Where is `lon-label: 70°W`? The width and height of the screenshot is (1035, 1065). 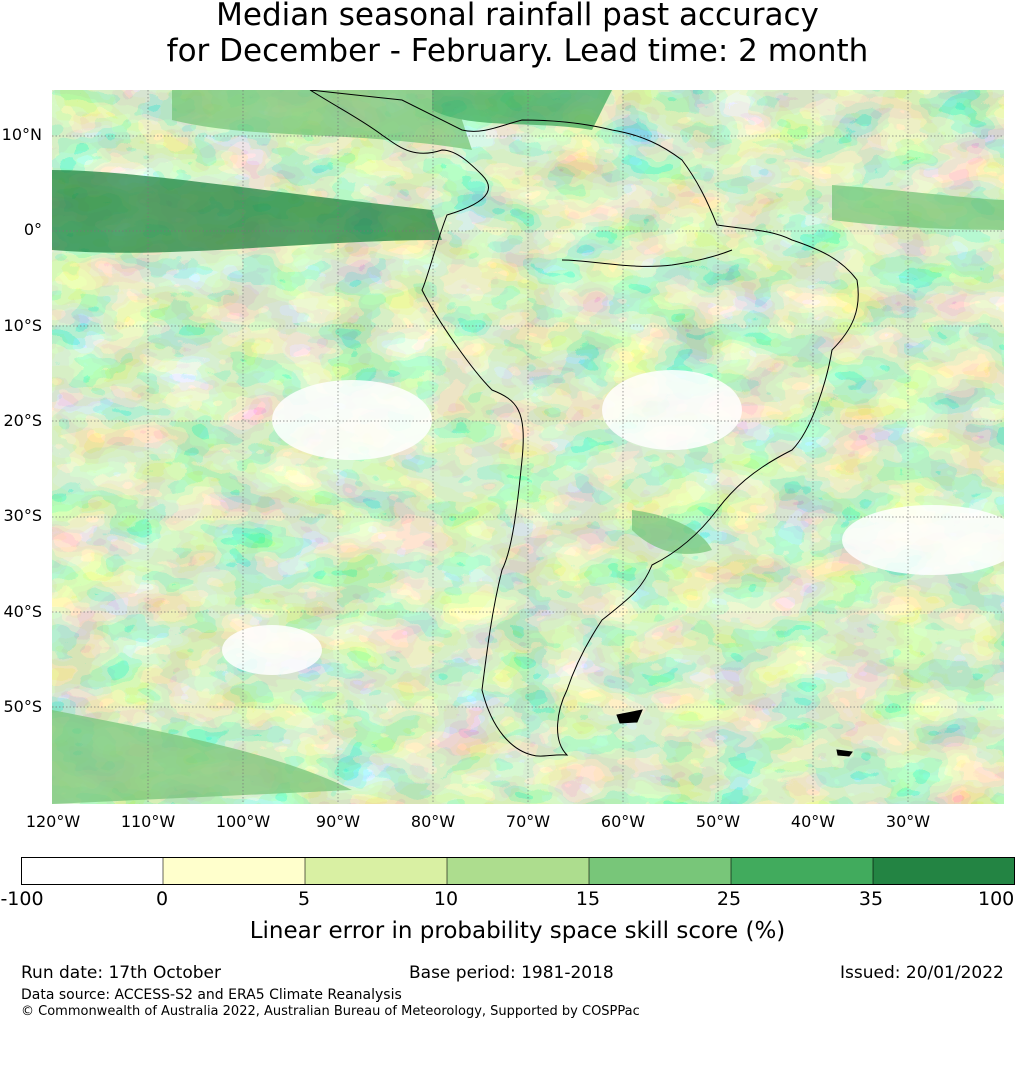
lon-label: 70°W is located at coordinates (528, 821).